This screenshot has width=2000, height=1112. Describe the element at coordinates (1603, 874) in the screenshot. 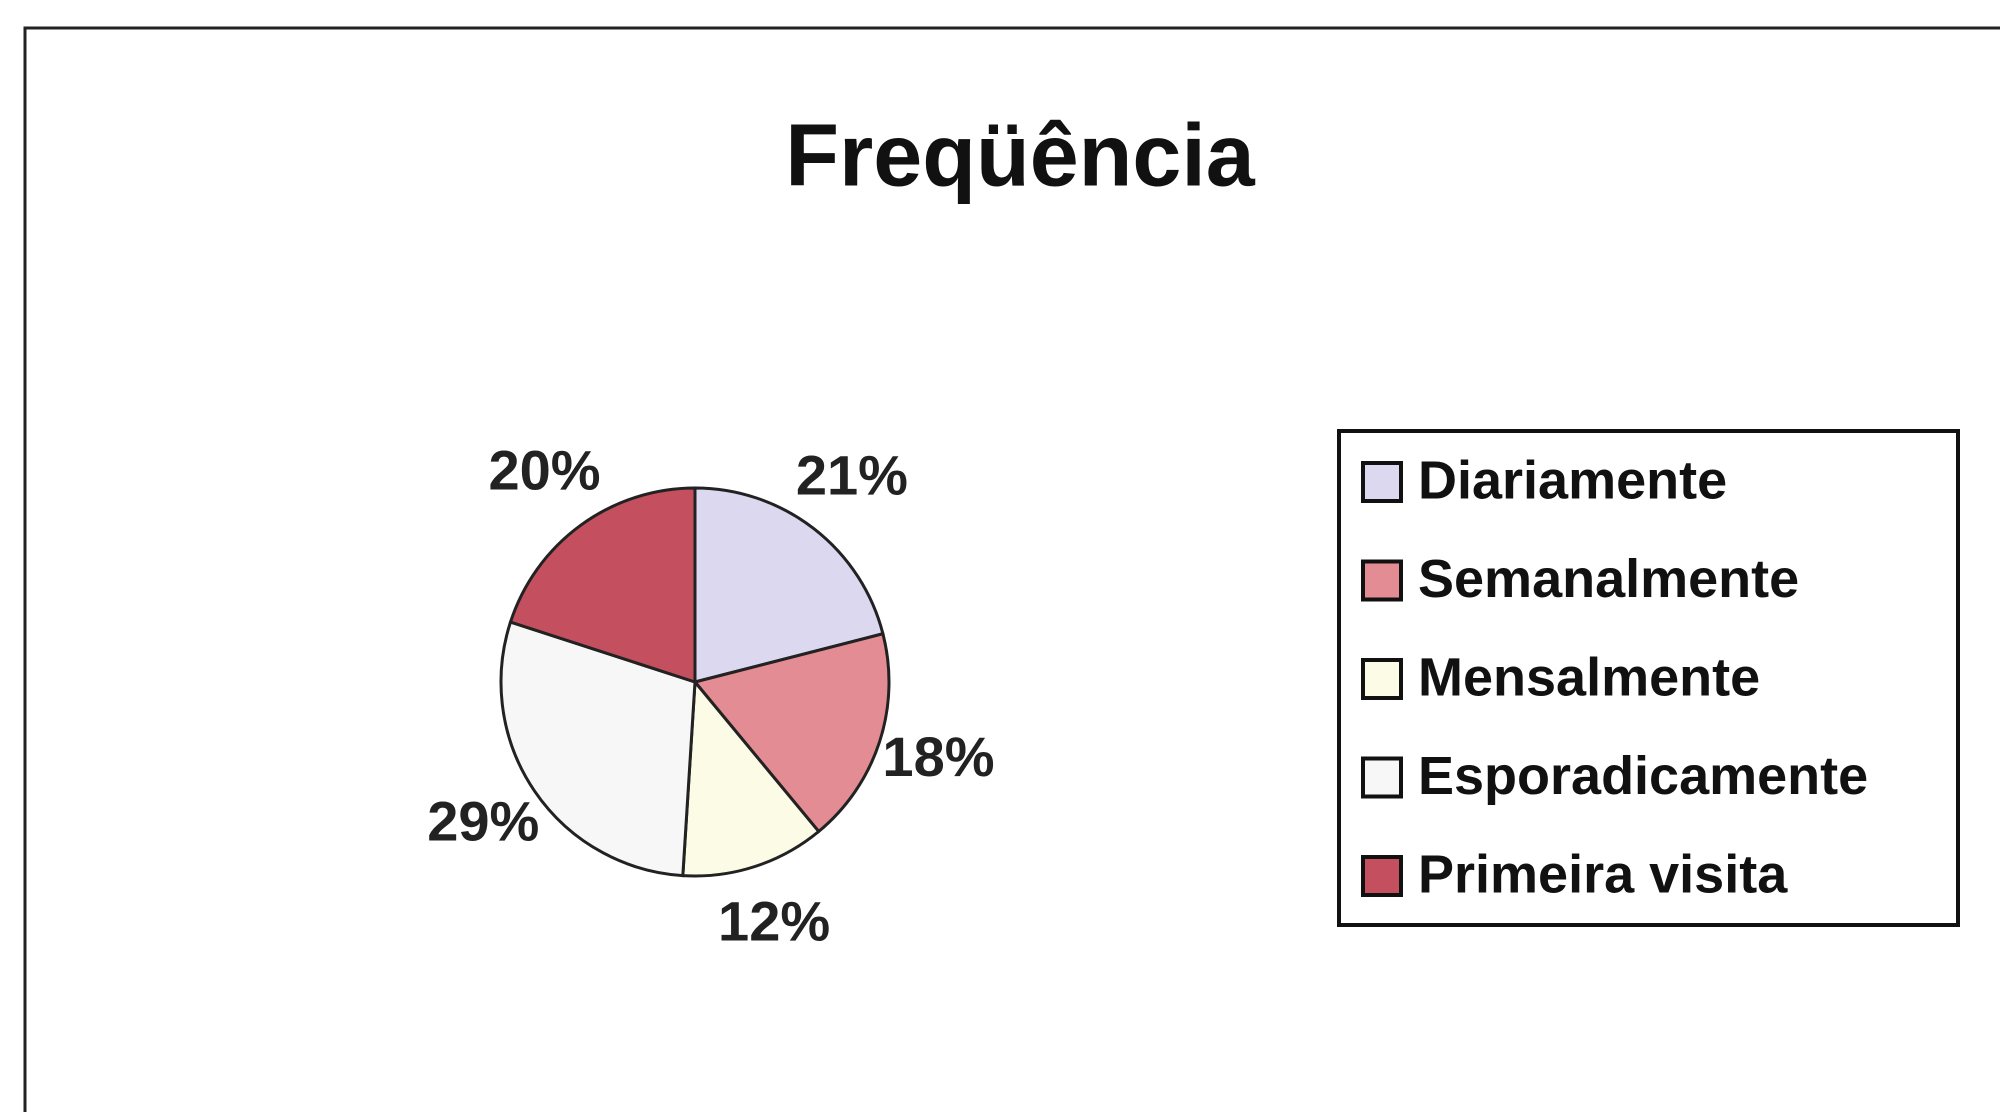

I see `legend-label: Primeira visita` at that location.